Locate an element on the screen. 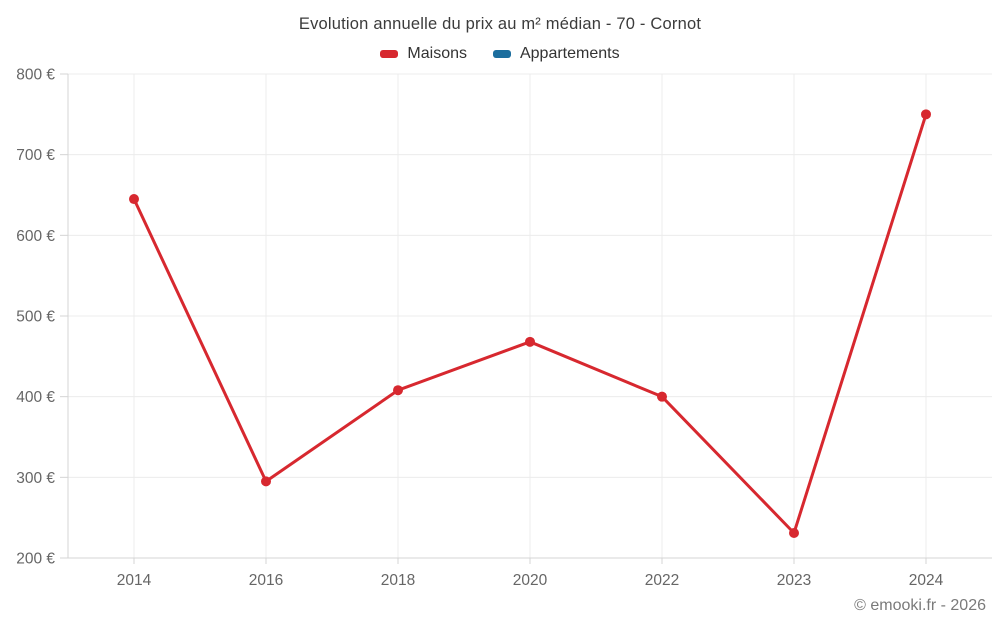  appartements-legend-label: Appartements is located at coordinates (569, 53).